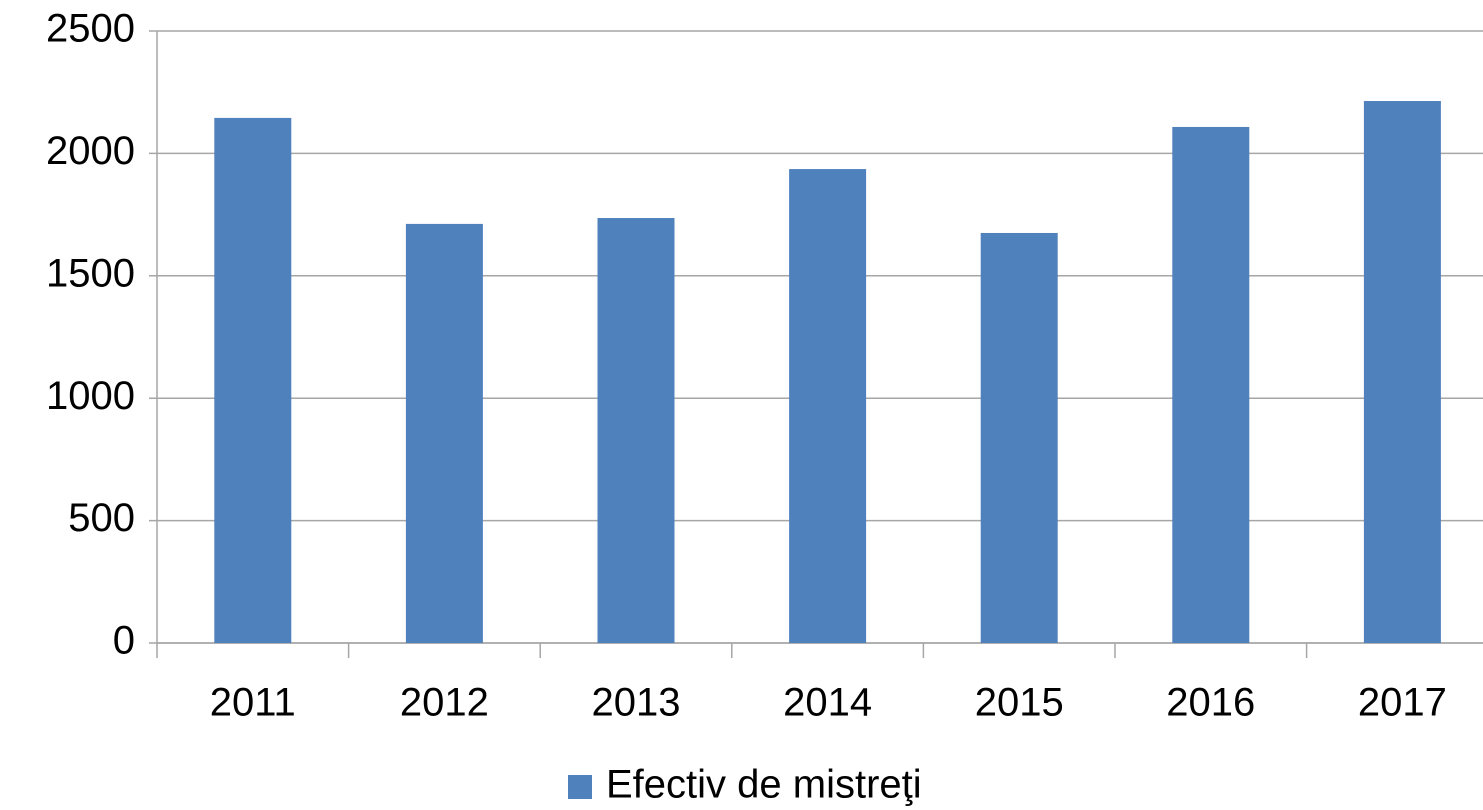 This screenshot has height=810, width=1483. What do you see at coordinates (253, 703) in the screenshot?
I see `x-tick-label: 2011` at bounding box center [253, 703].